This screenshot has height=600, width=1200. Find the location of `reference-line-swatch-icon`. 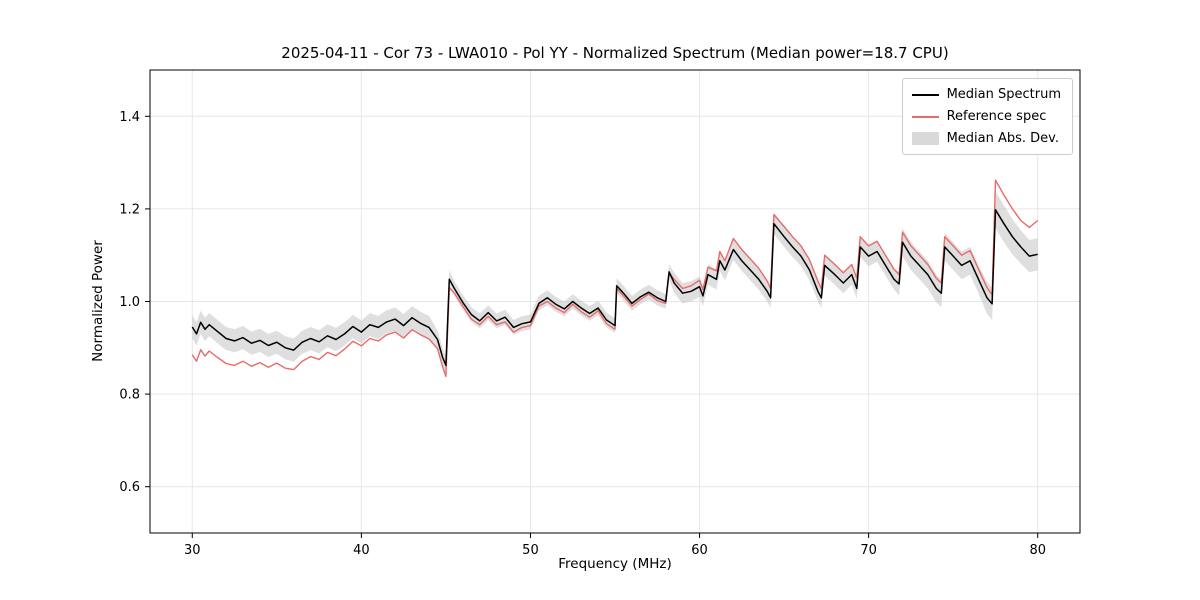

reference-line-swatch-icon is located at coordinates (925, 116).